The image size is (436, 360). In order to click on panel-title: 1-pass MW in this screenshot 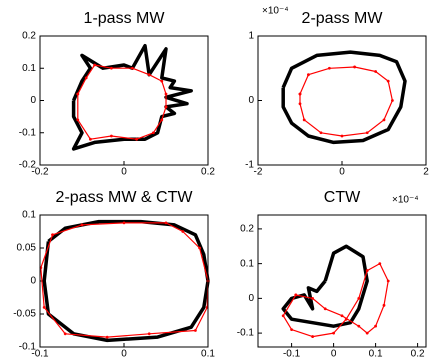, I will do `click(125, 18)`.